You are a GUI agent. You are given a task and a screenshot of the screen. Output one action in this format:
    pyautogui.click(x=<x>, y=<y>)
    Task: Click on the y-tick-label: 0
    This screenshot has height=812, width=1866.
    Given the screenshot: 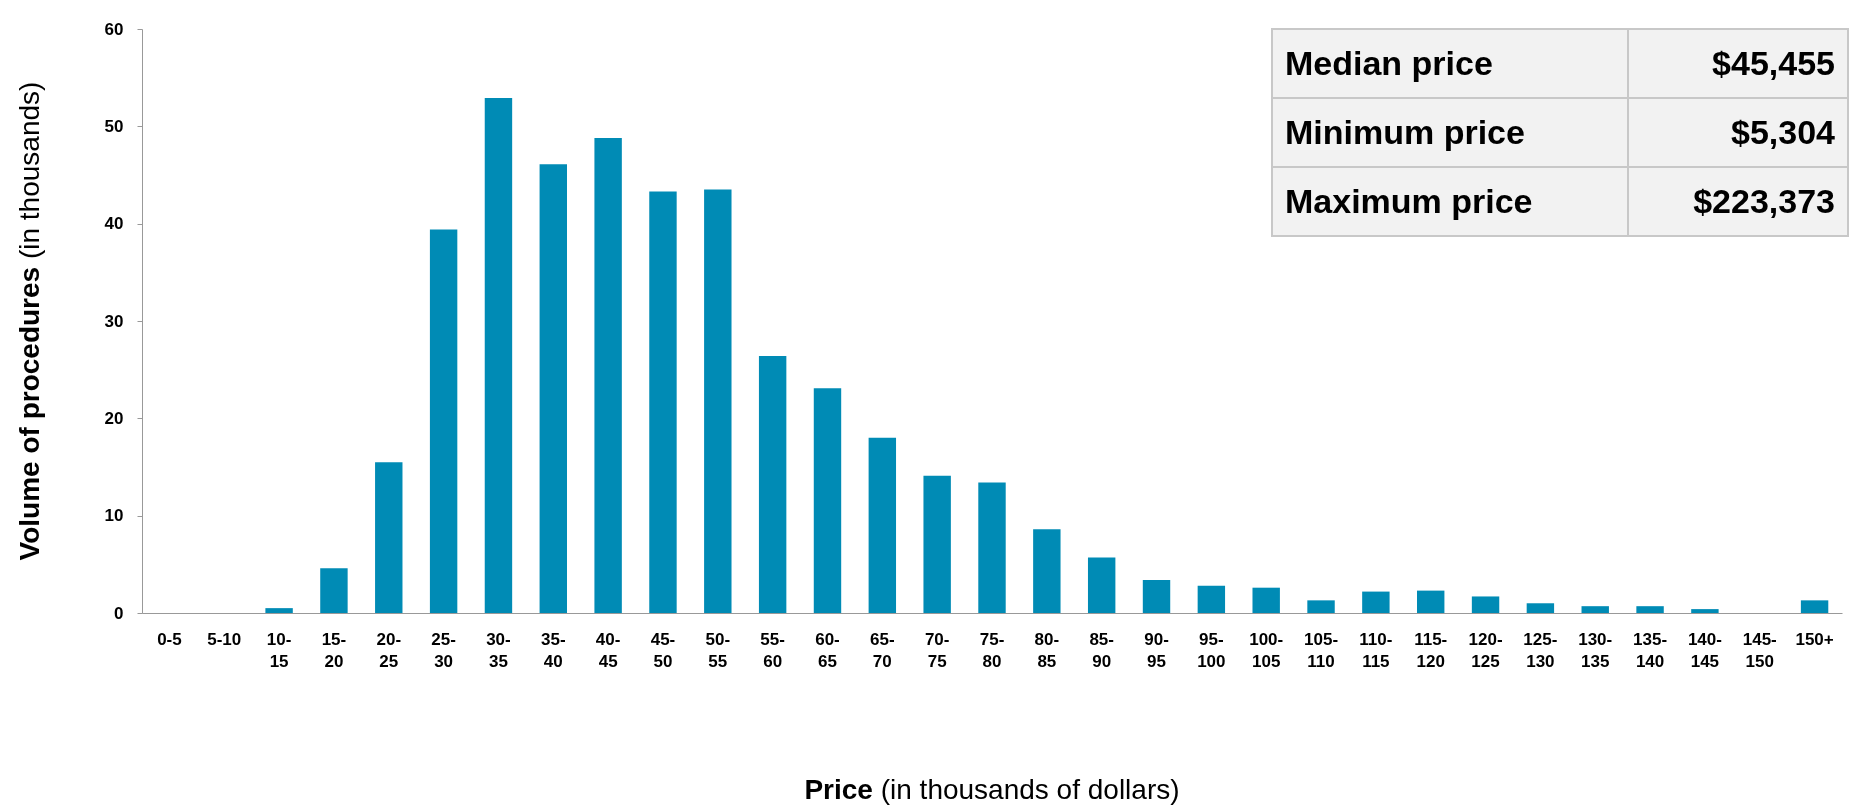 What is the action you would take?
    pyautogui.click(x=119, y=613)
    